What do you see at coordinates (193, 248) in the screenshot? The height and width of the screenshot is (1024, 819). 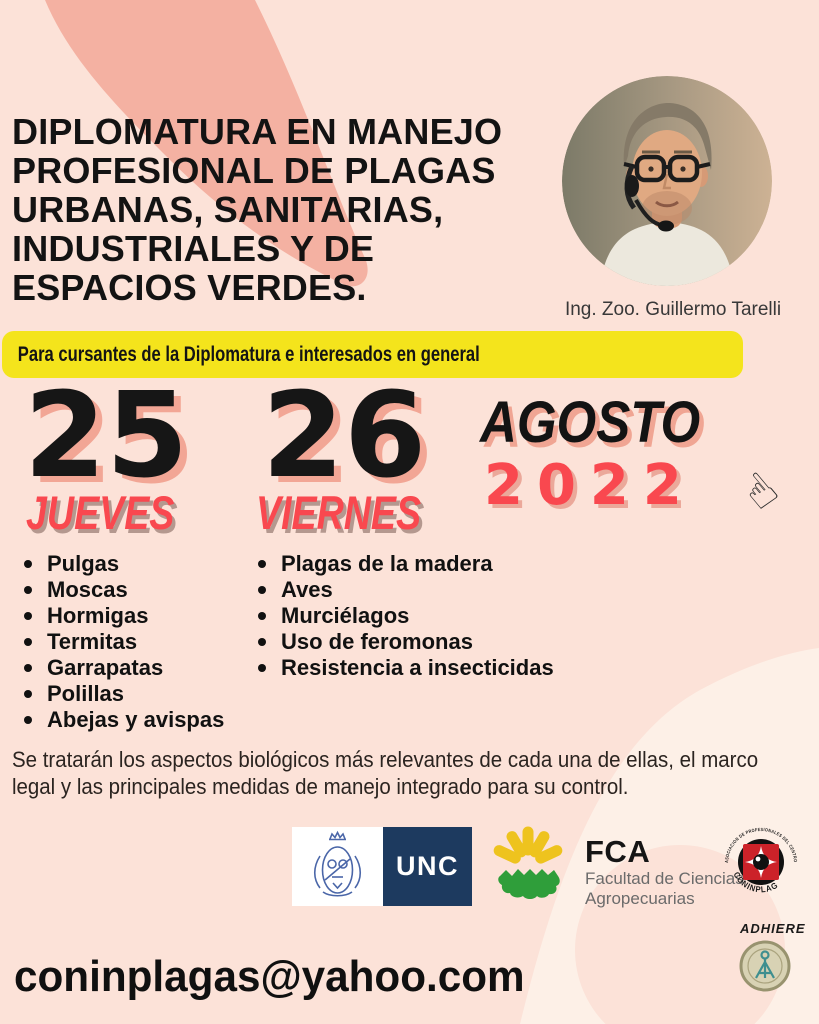 I see `title-line: INDUSTRIALES Y DE` at bounding box center [193, 248].